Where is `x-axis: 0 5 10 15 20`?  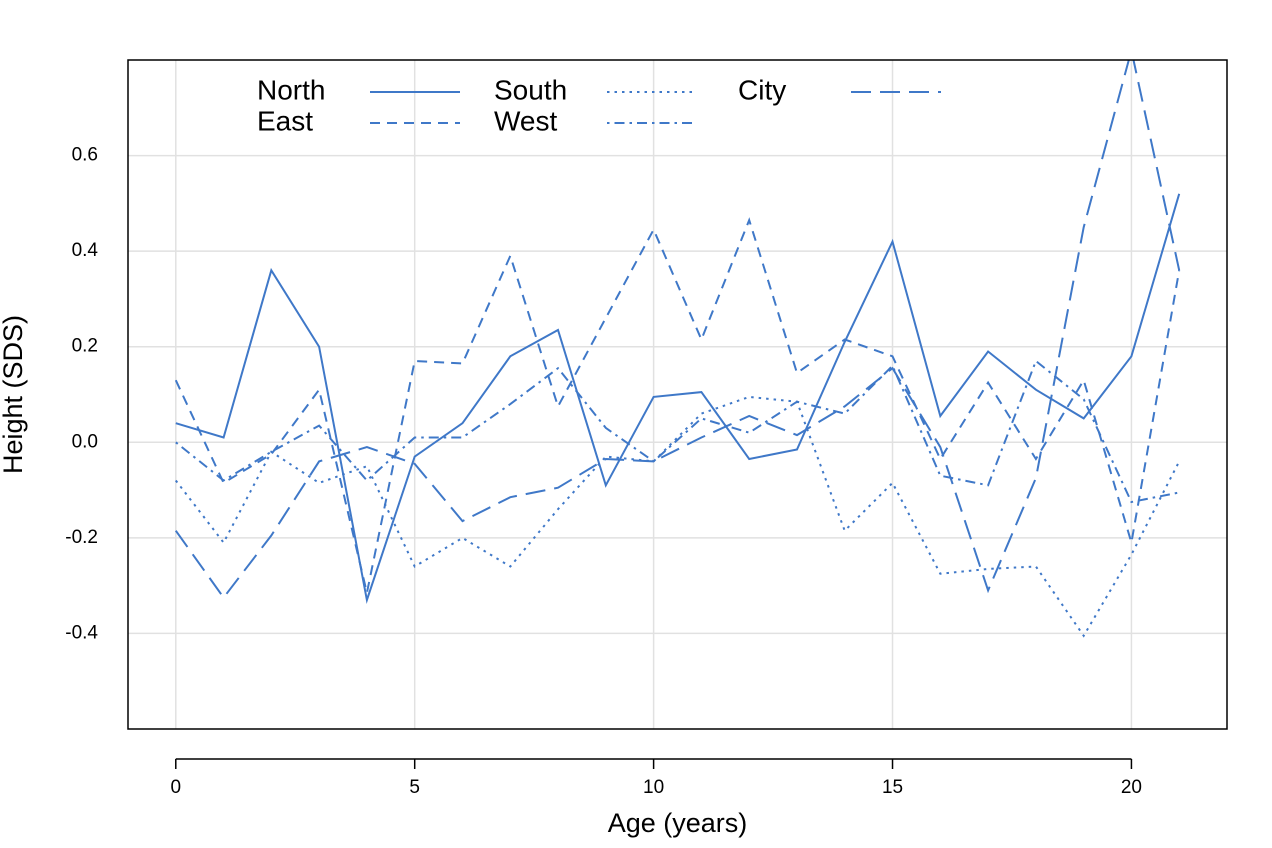 x-axis: 0 5 10 15 20 is located at coordinates (656, 778).